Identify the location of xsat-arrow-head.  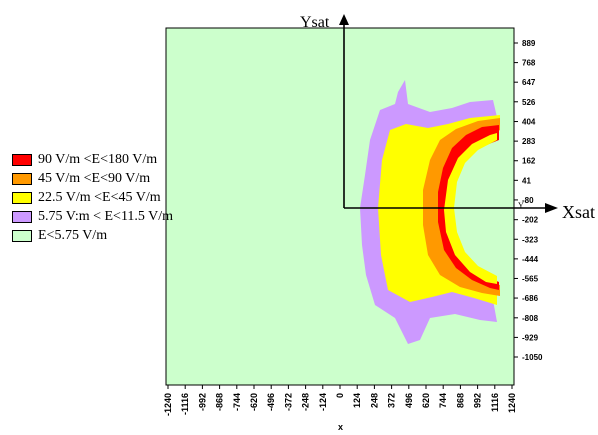
(551, 208).